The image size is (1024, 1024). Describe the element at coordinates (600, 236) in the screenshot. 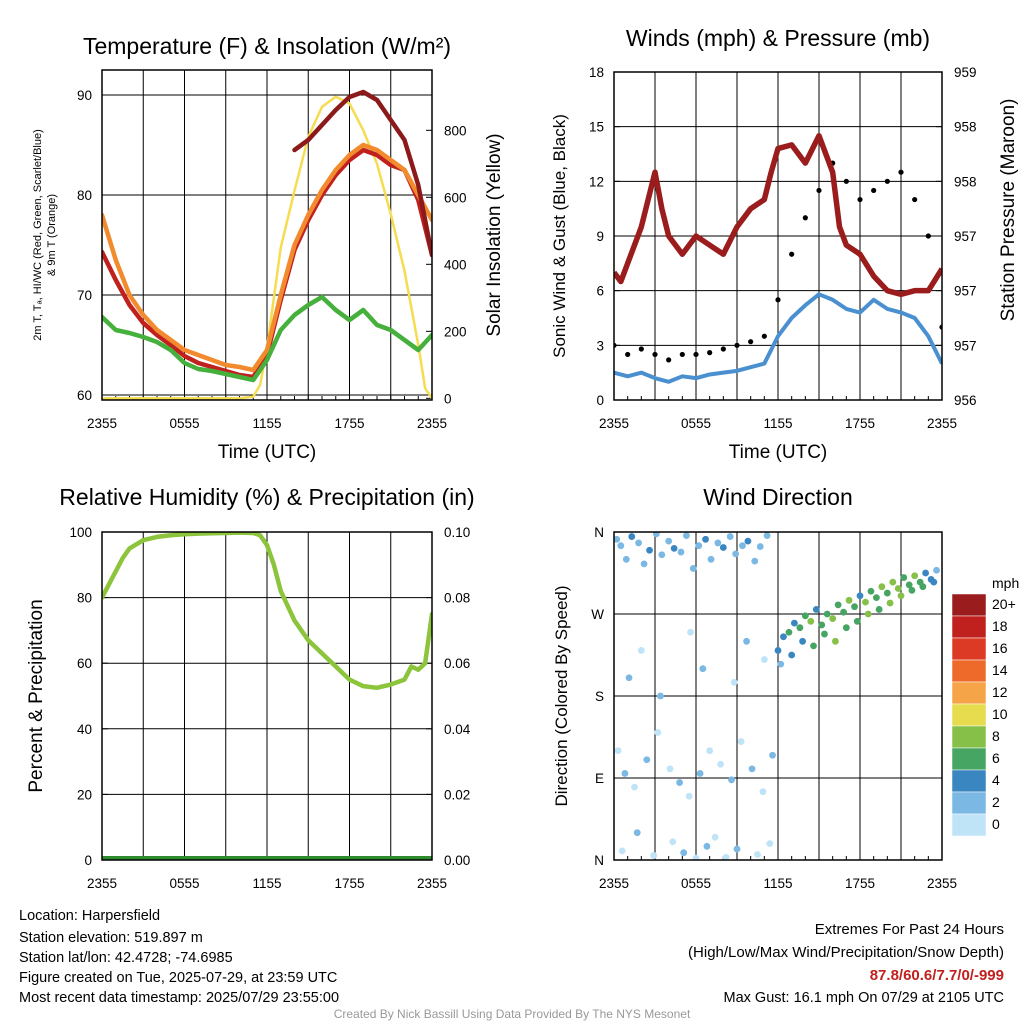

I see `winds-ytick-label: 9` at that location.